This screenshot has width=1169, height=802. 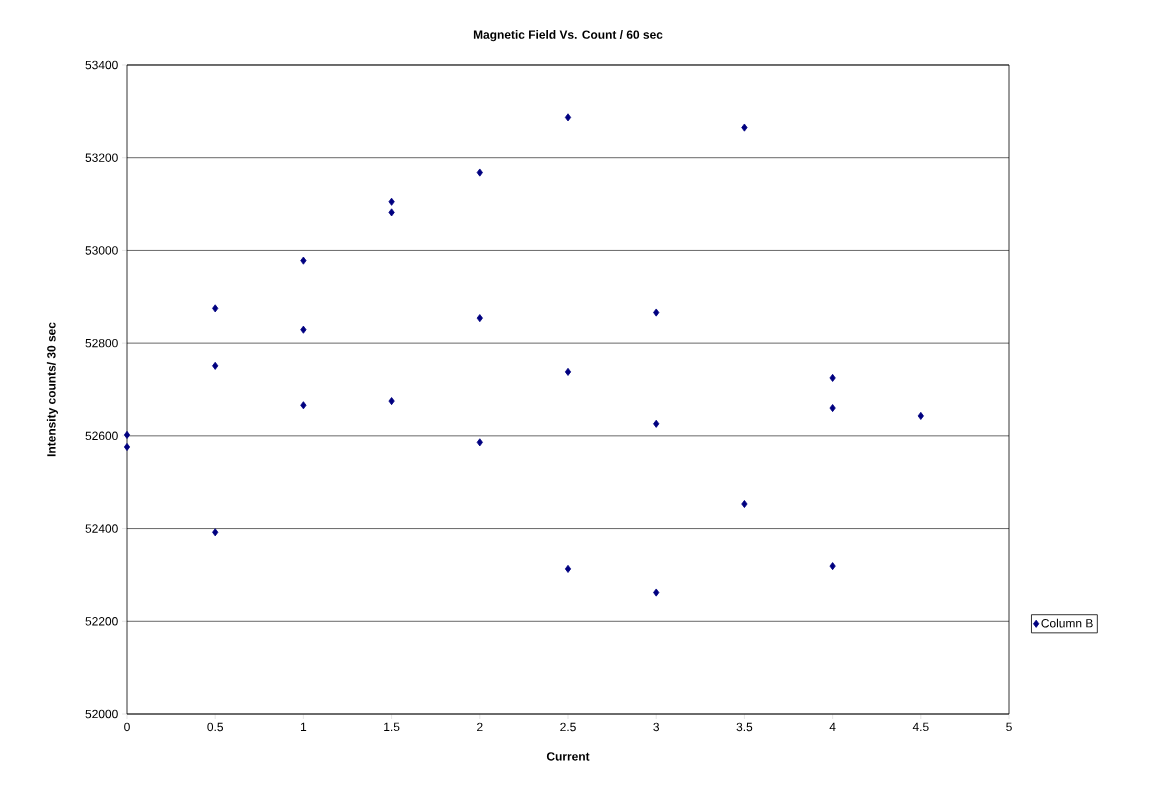 What do you see at coordinates (832, 726) in the screenshot?
I see `x-tick-label: 4` at bounding box center [832, 726].